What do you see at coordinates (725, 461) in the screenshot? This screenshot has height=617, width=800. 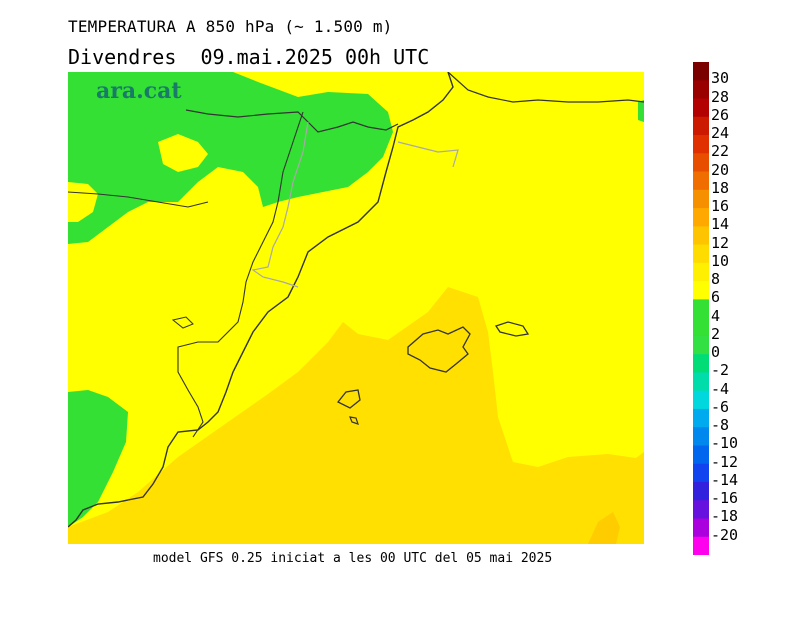 I see `legend-label: -12` at bounding box center [725, 461].